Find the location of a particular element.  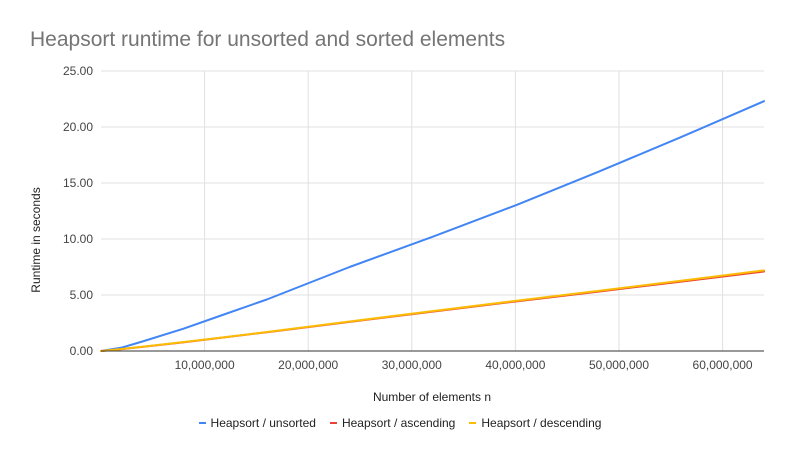

legend-item: Heapsort / descending is located at coordinates (535, 423).